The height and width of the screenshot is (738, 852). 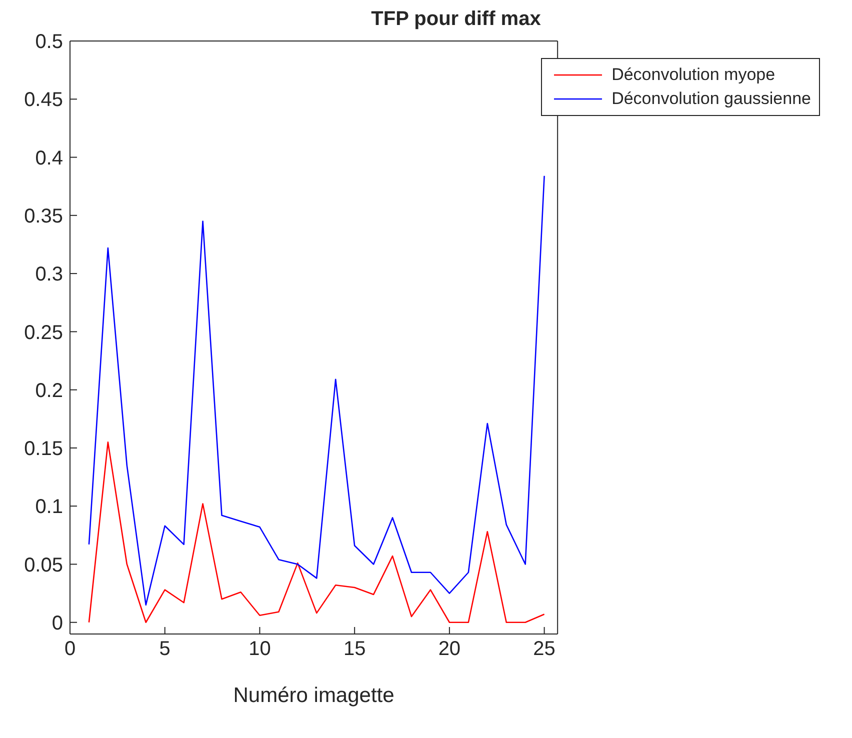 What do you see at coordinates (49, 158) in the screenshot?
I see `y-tick-label: 0.4` at bounding box center [49, 158].